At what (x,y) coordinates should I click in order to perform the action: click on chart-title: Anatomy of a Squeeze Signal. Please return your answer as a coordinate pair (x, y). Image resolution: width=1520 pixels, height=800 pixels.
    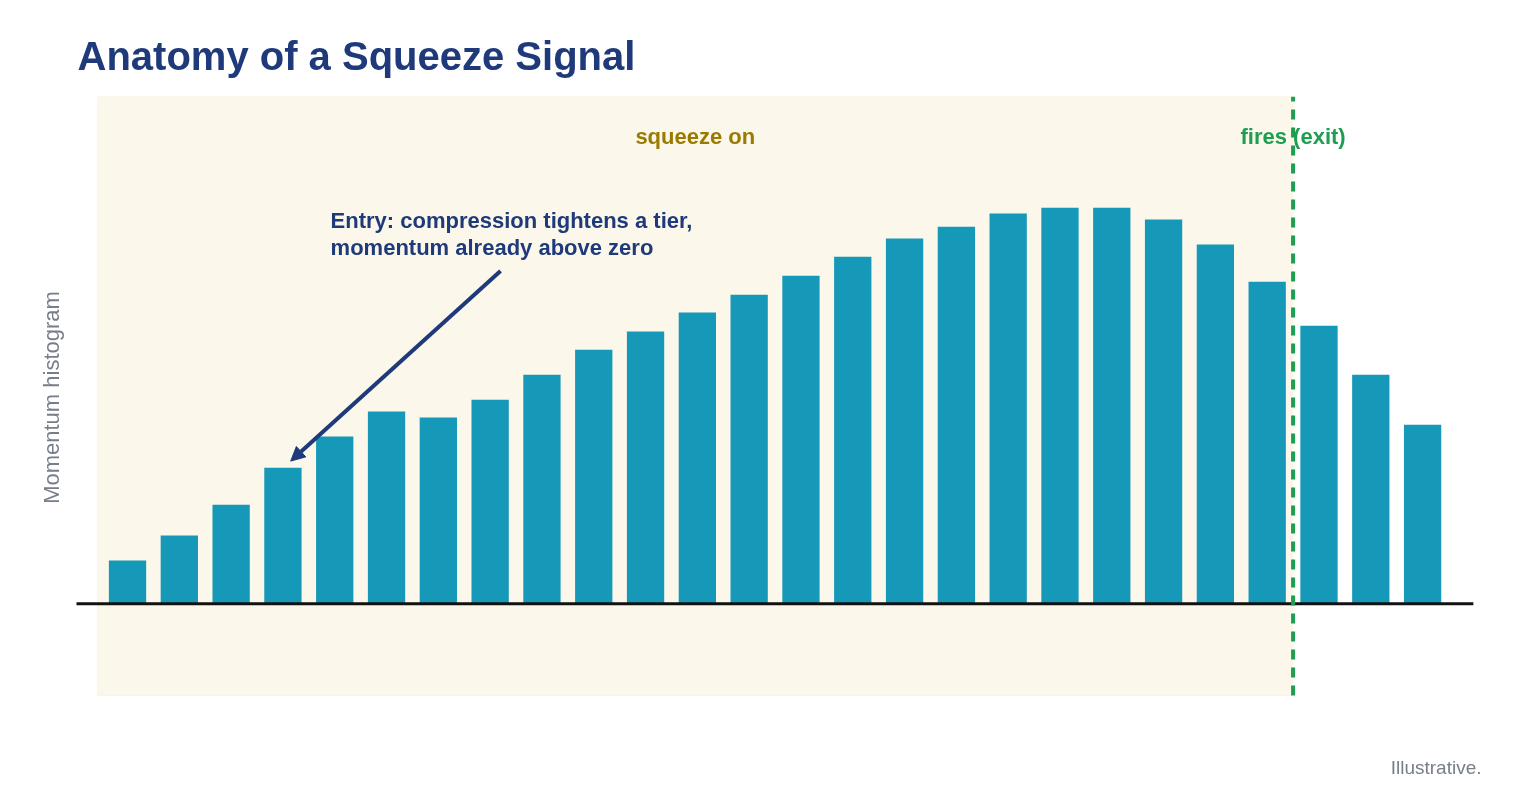
    Looking at the image, I should click on (356, 55).